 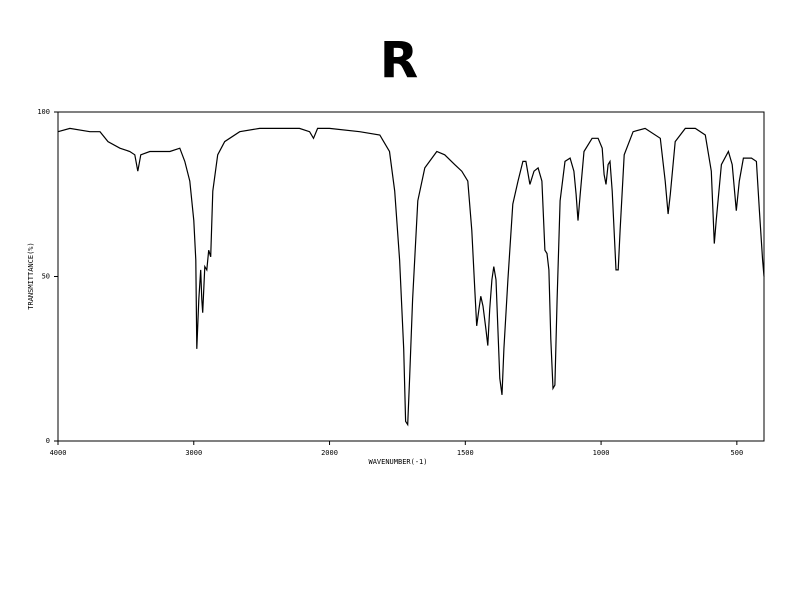 What do you see at coordinates (737, 453) in the screenshot?
I see `x-tick-label: 500` at bounding box center [737, 453].